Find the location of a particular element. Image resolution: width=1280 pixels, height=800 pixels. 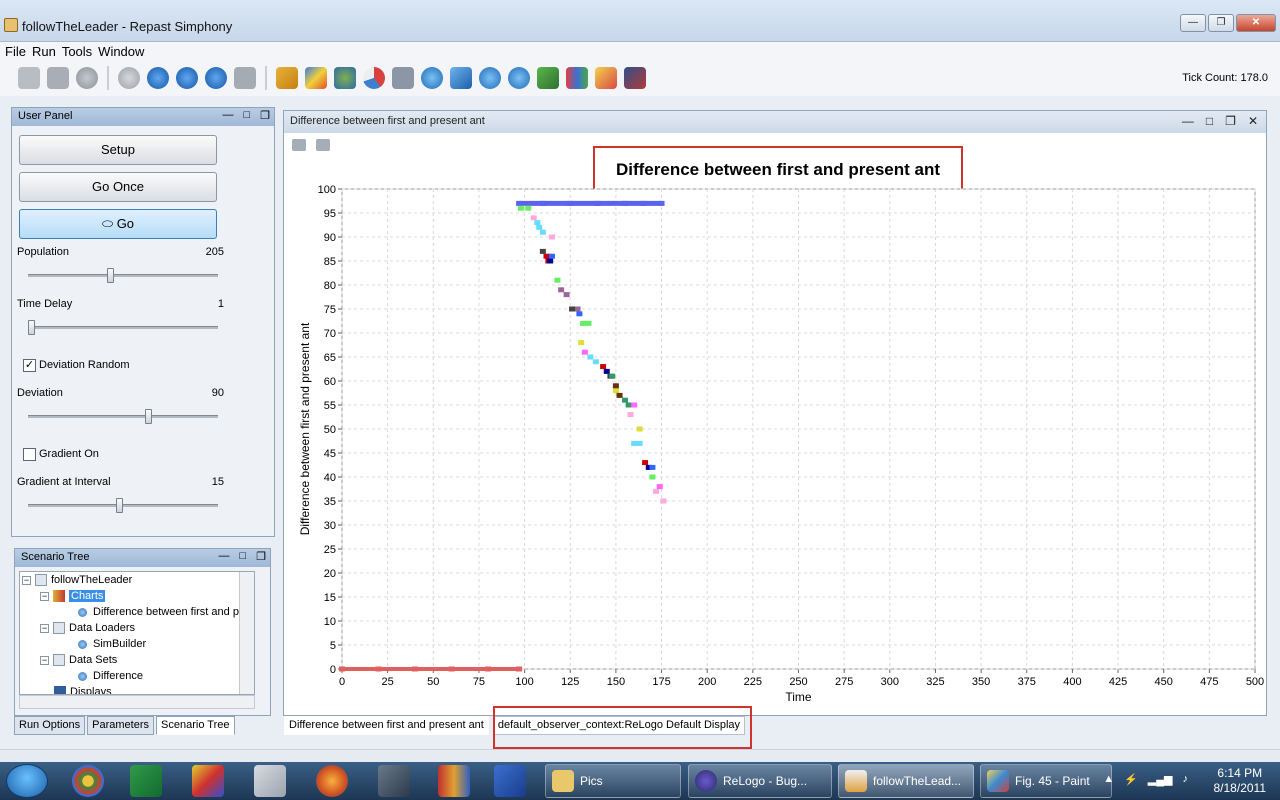

paint-icon is located at coordinates (606, 78).